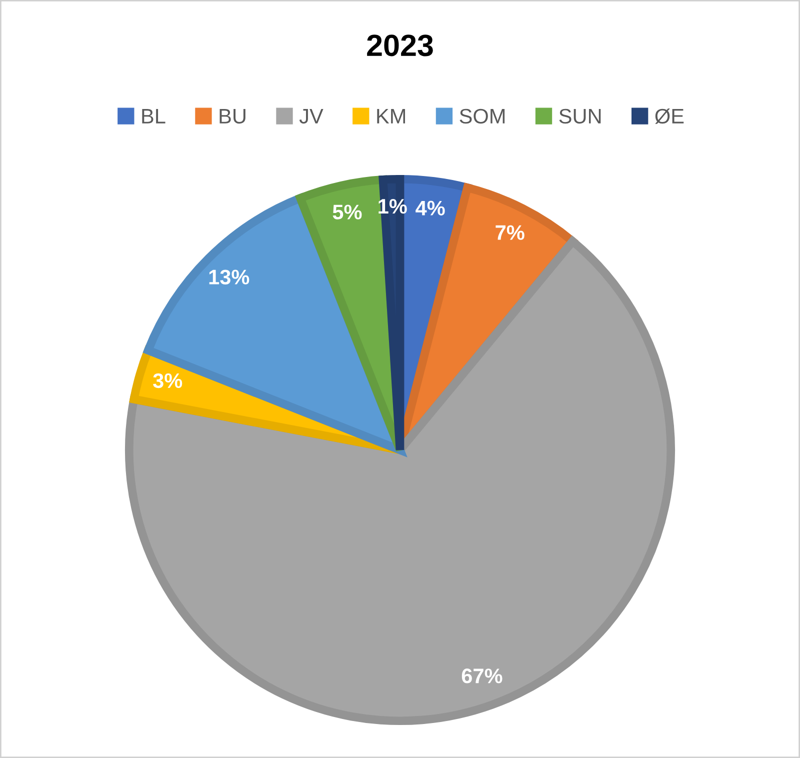 The height and width of the screenshot is (758, 800). What do you see at coordinates (669, 116) in the screenshot?
I see `legend-label: ØE` at bounding box center [669, 116].